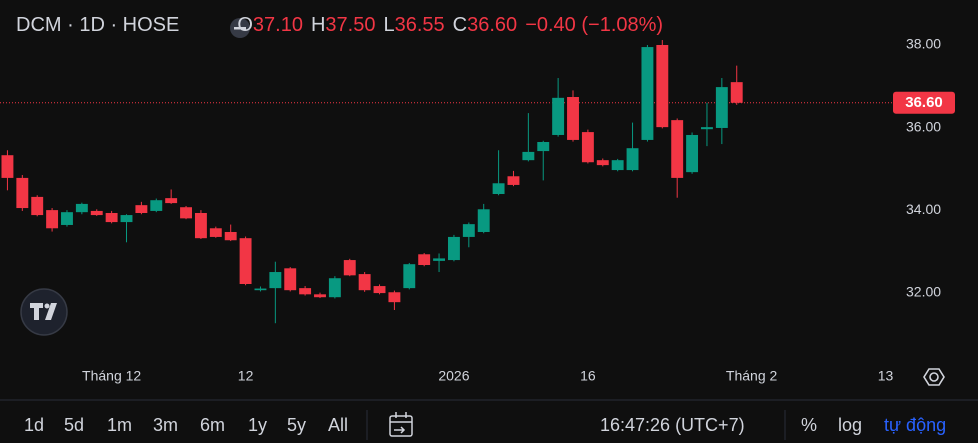 This screenshot has height=443, width=978. What do you see at coordinates (809, 425) in the screenshot?
I see `percent-toggle: %` at bounding box center [809, 425].